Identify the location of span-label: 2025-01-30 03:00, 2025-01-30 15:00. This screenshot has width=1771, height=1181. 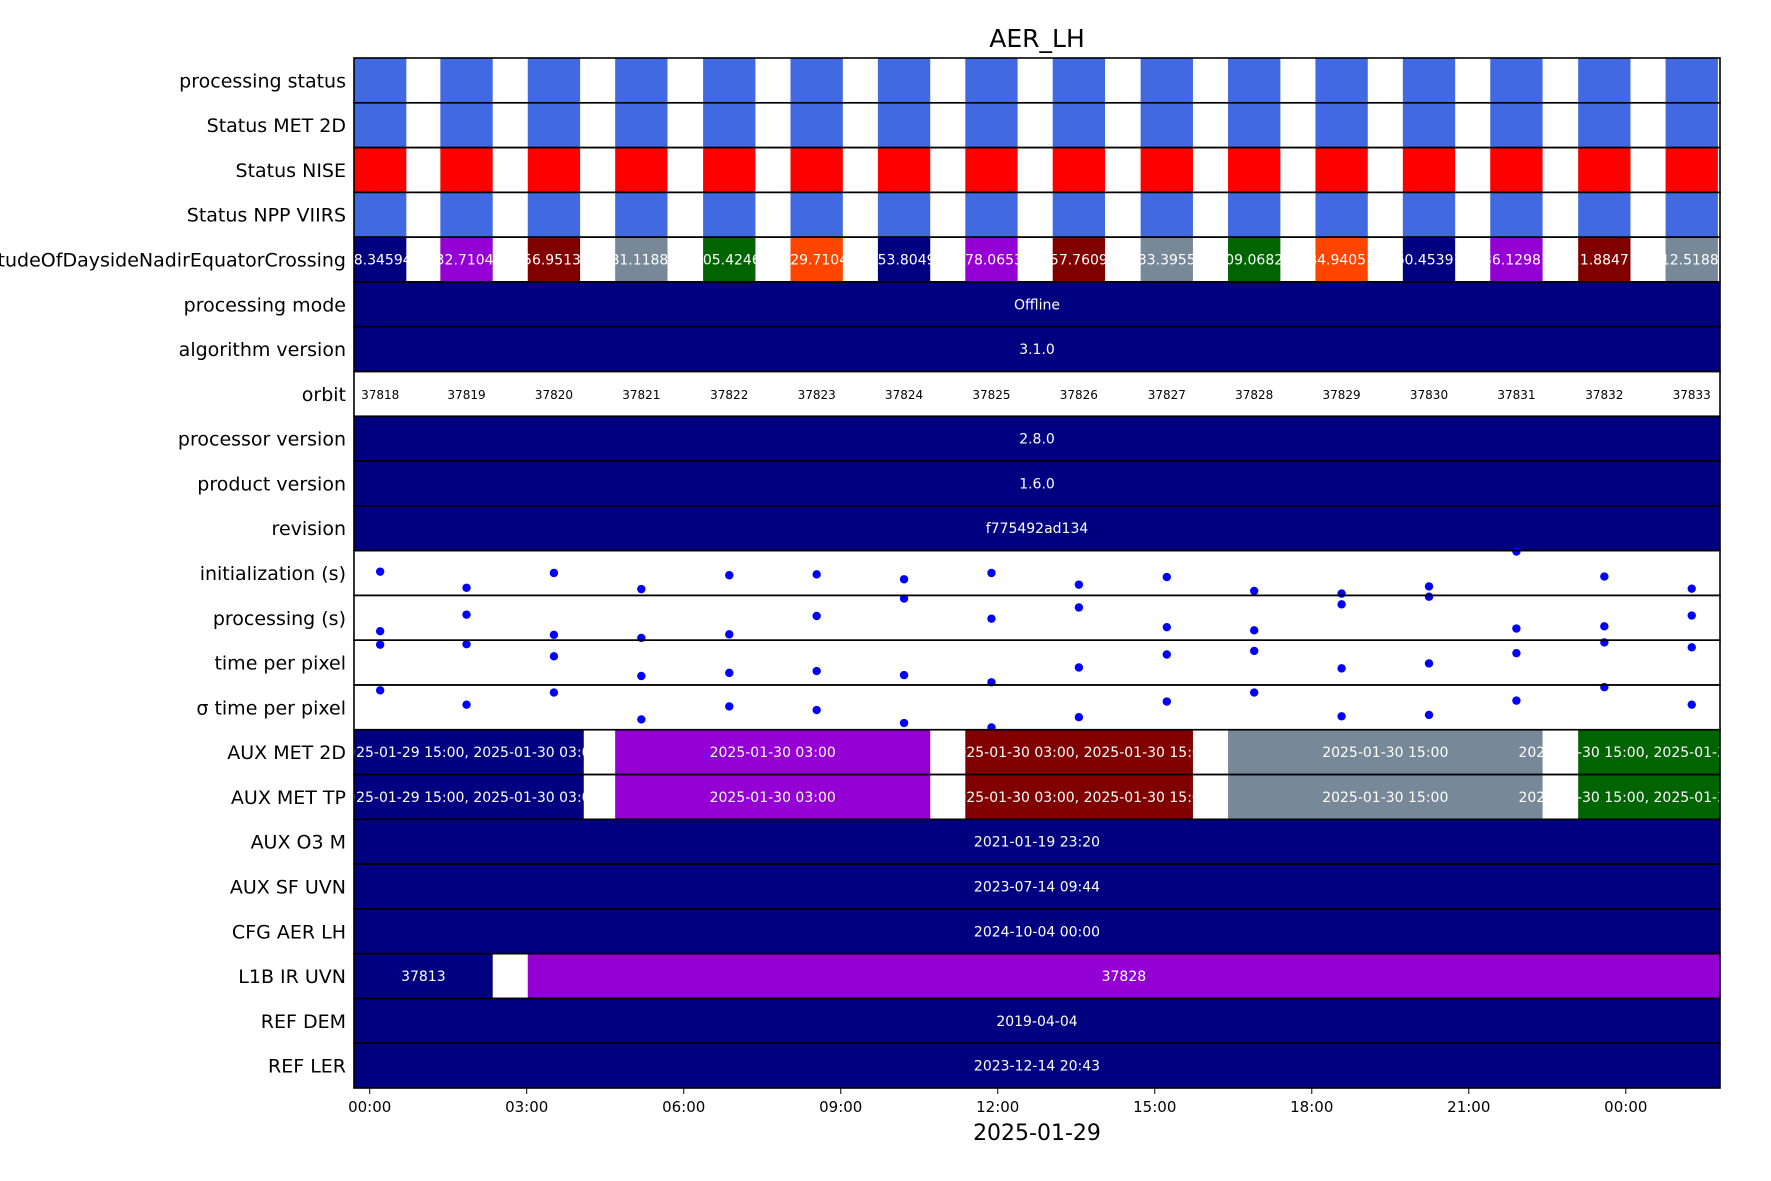
(1079, 798).